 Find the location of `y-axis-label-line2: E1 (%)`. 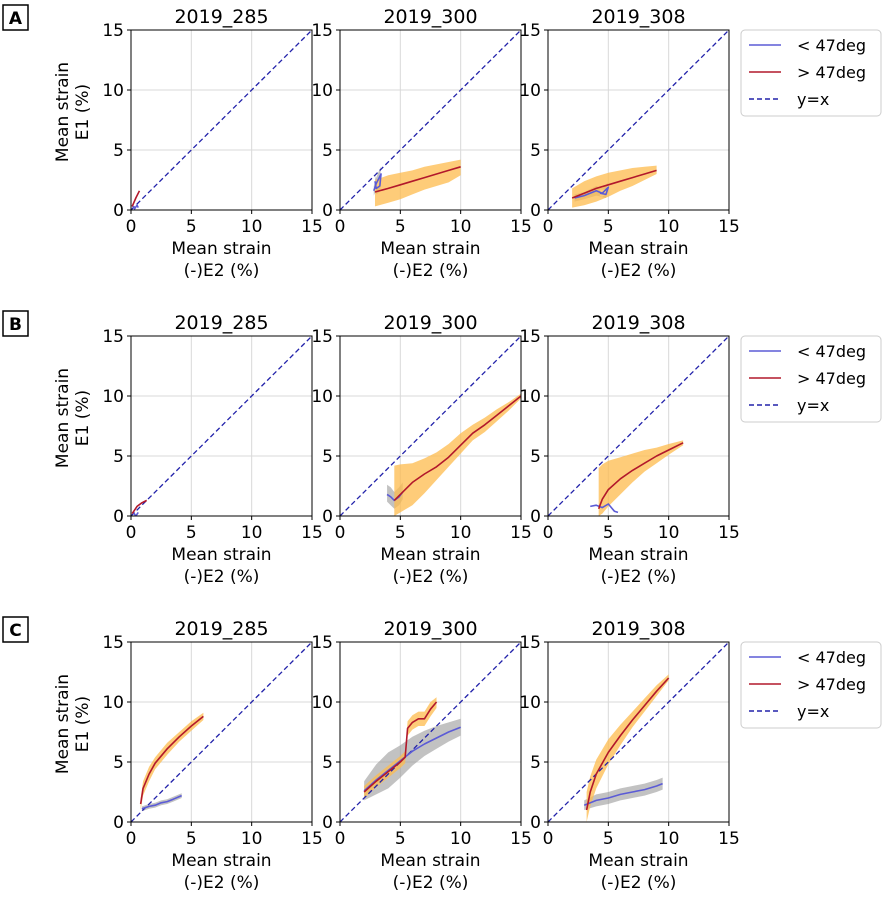

y-axis-label-line2: E1 (%) is located at coordinates (83, 112).